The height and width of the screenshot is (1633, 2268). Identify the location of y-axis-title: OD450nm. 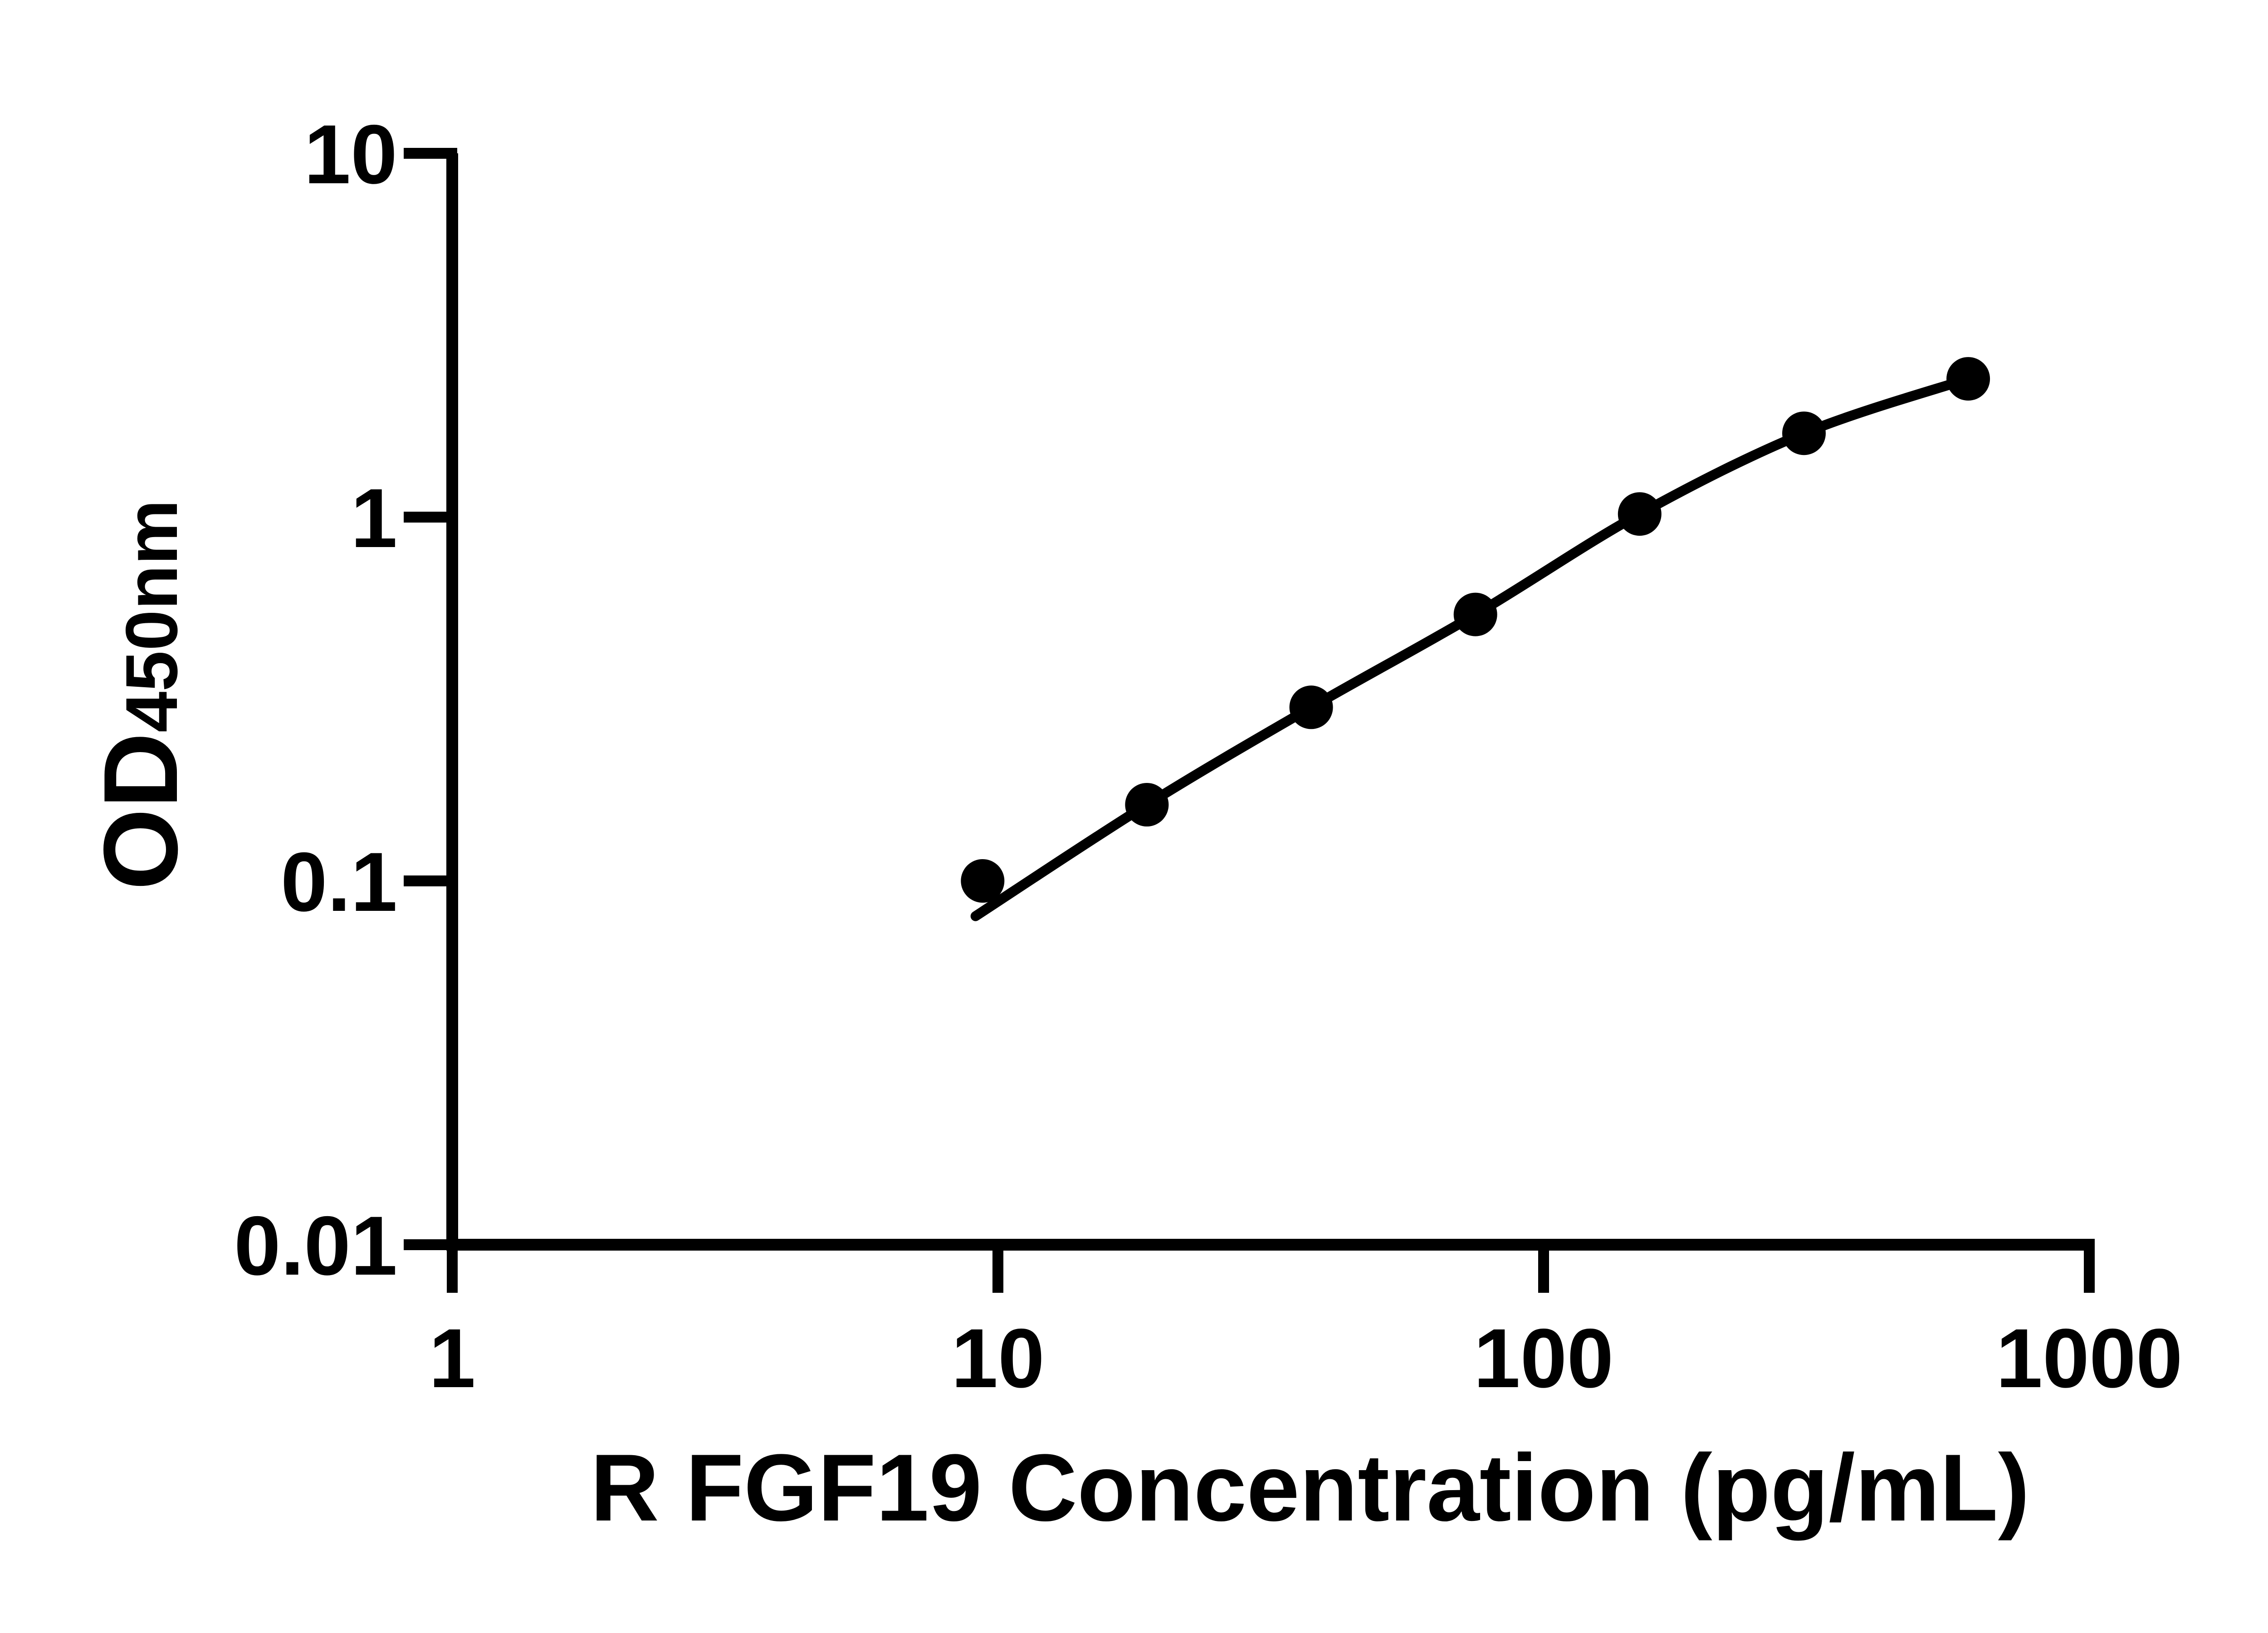
(141, 694).